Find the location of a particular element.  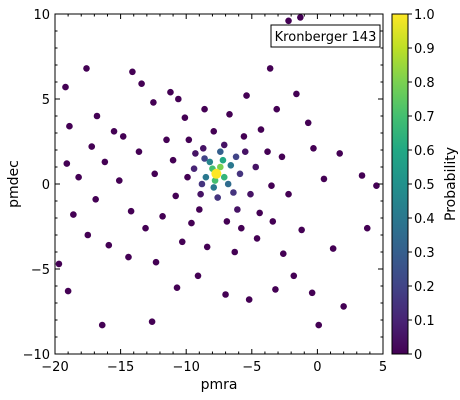

colorbar-tick-label: 1.0 is located at coordinates (424, 15).